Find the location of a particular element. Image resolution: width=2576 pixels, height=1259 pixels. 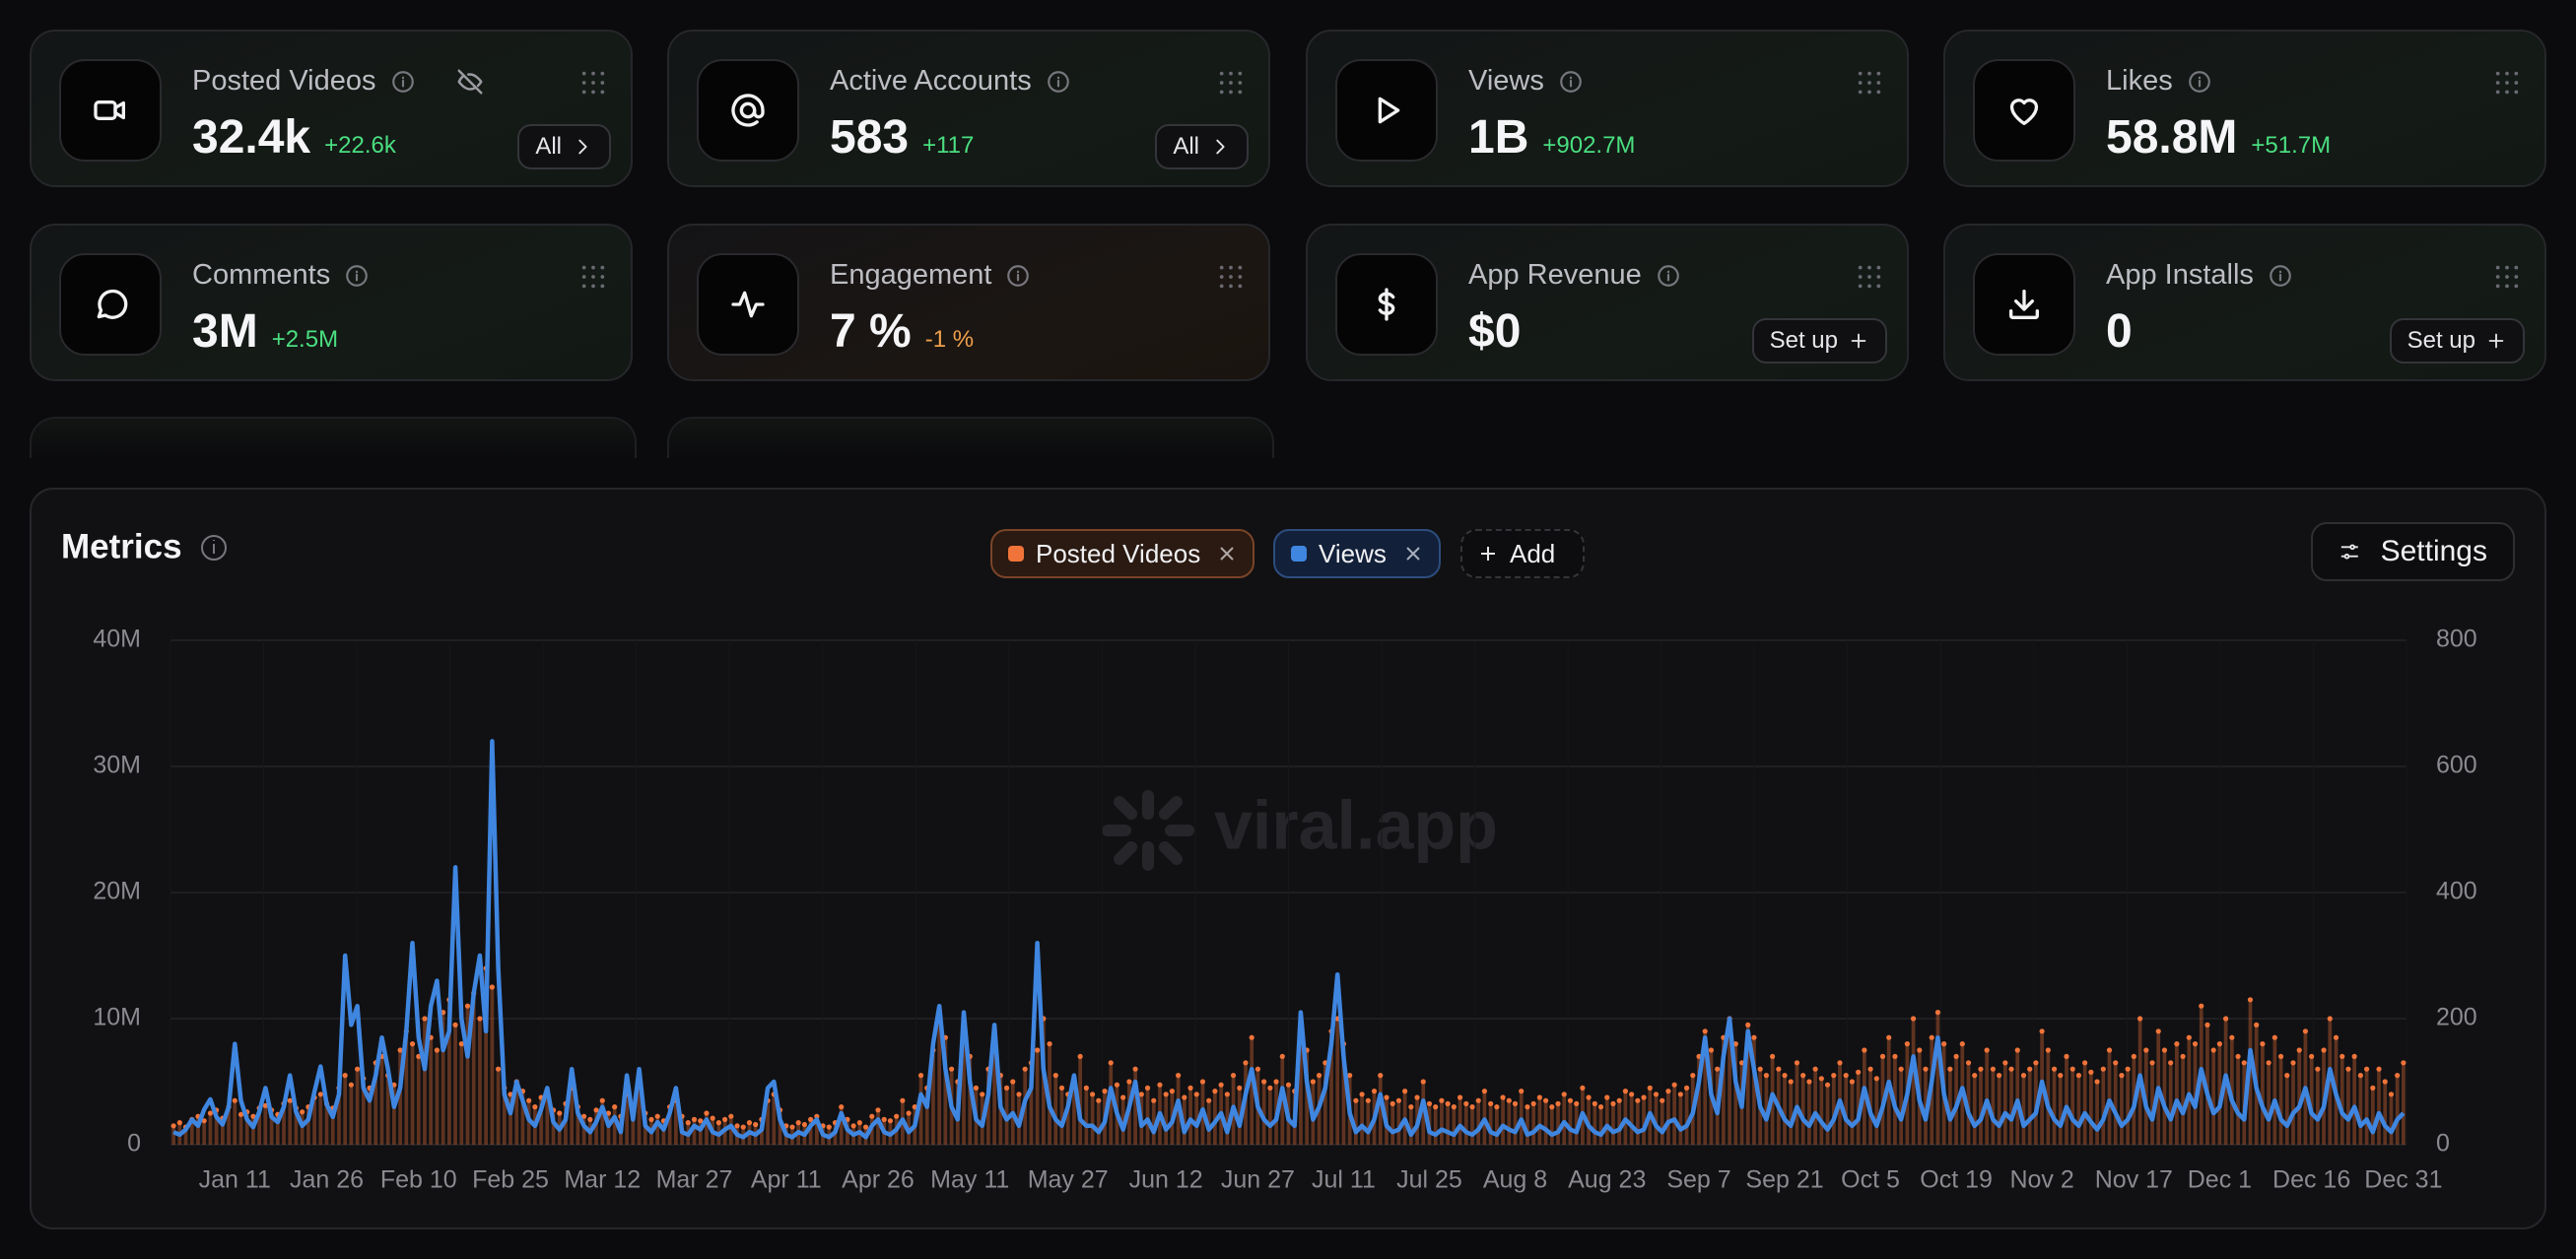

x-tick-label: Mar 12 is located at coordinates (602, 1180).